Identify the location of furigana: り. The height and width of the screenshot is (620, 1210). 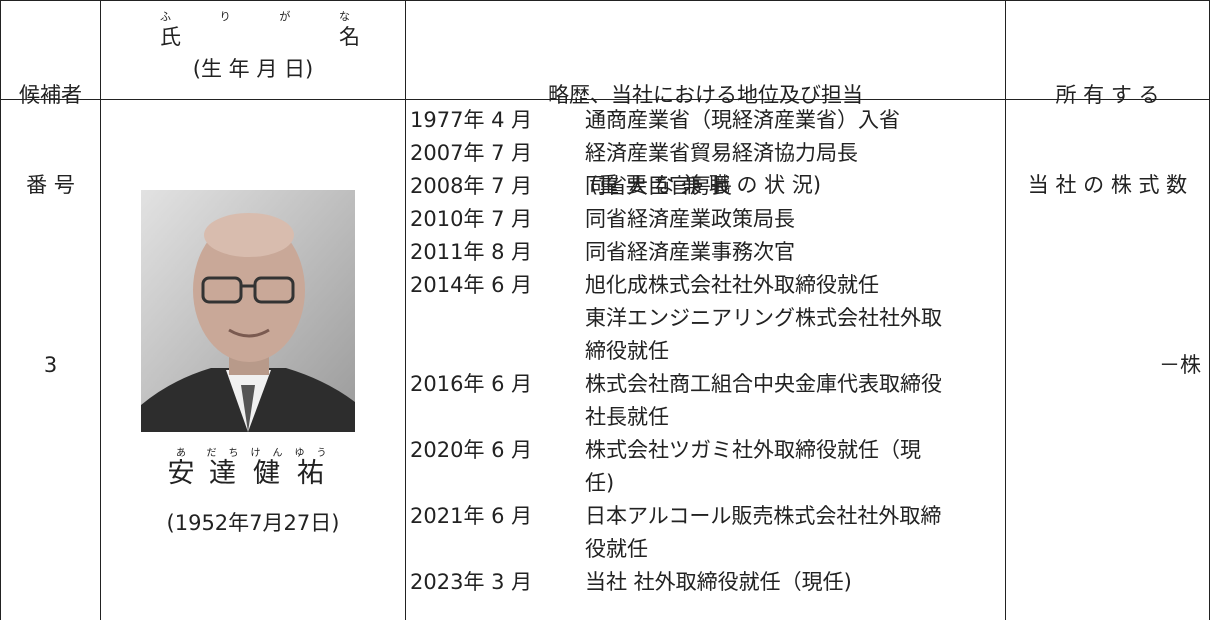
(225, 16).